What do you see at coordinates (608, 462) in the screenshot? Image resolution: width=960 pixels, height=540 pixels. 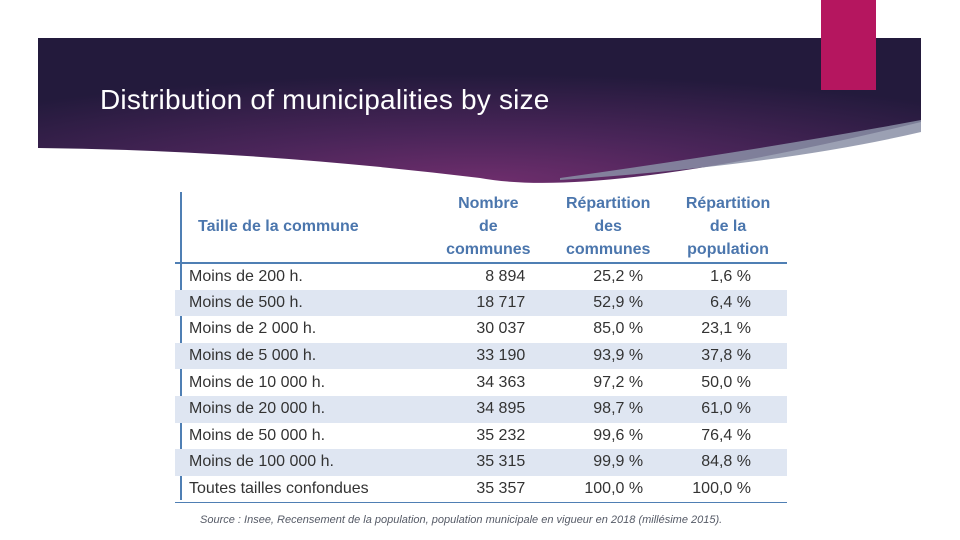 I see `cell-share-communes: 99,9 %` at bounding box center [608, 462].